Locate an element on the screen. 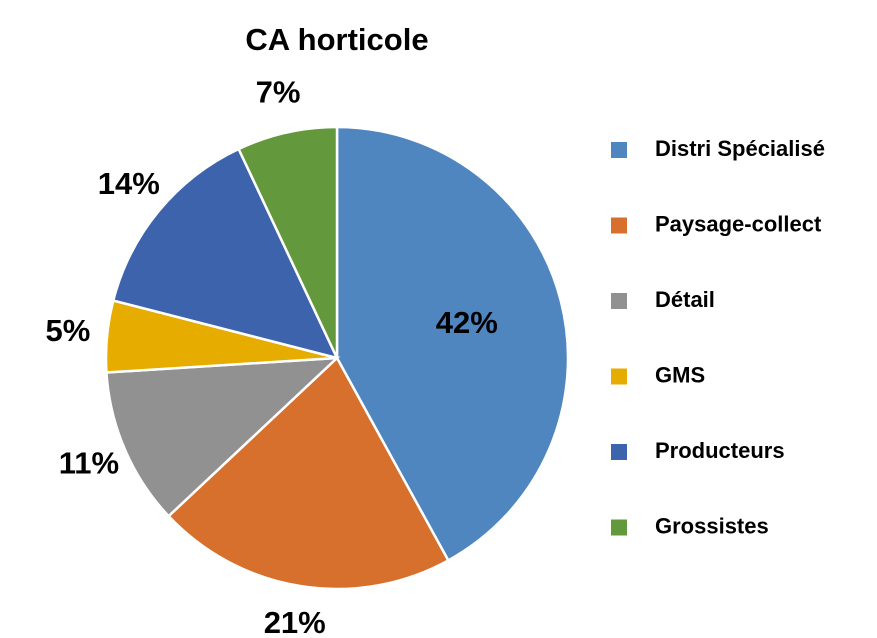 The width and height of the screenshot is (877, 638). chart-title: CA horticole is located at coordinates (336, 39).